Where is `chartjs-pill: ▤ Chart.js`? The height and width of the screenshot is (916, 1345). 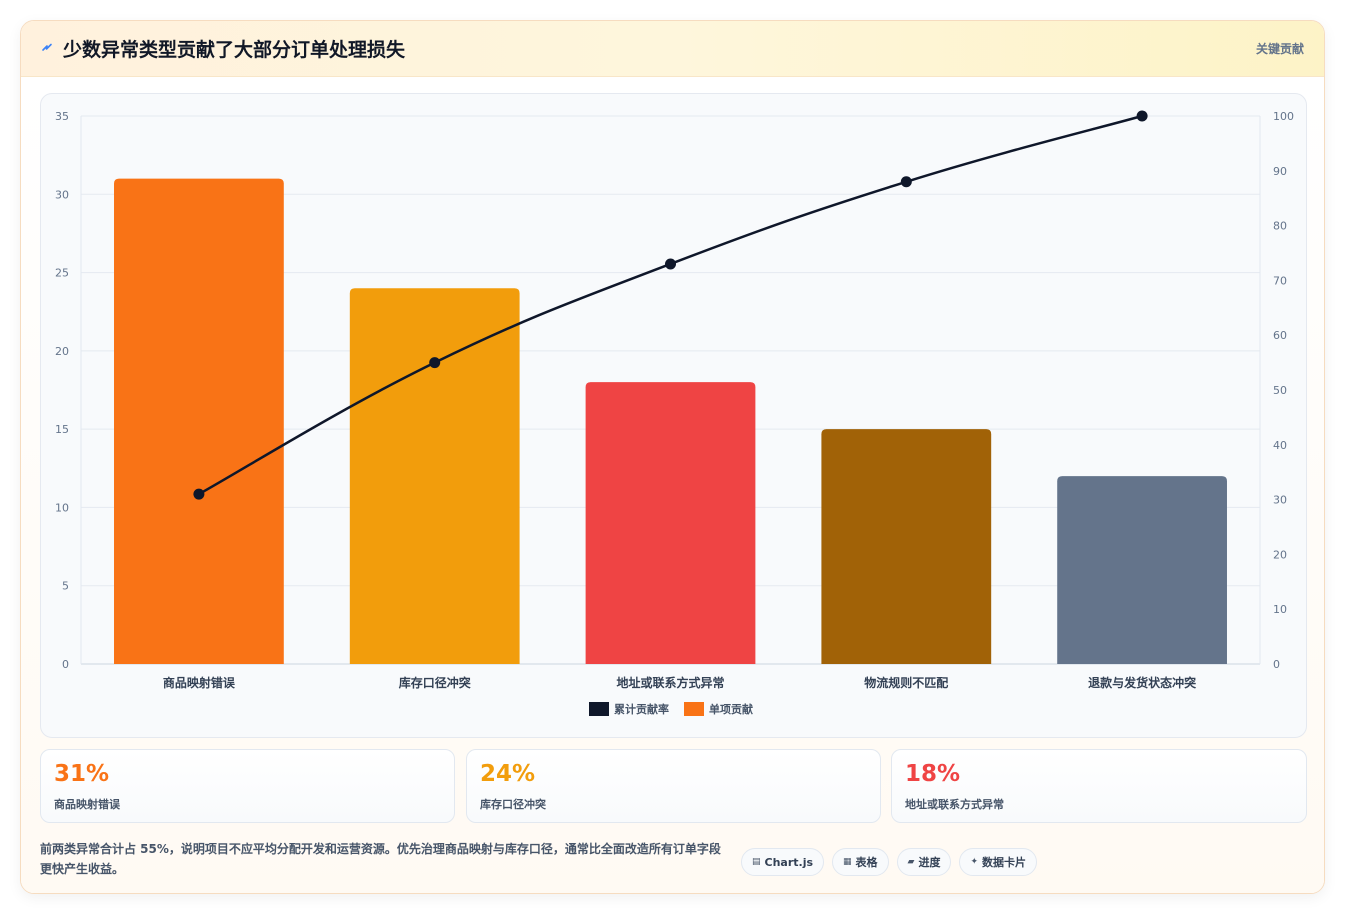 chartjs-pill: ▤ Chart.js is located at coordinates (783, 862).